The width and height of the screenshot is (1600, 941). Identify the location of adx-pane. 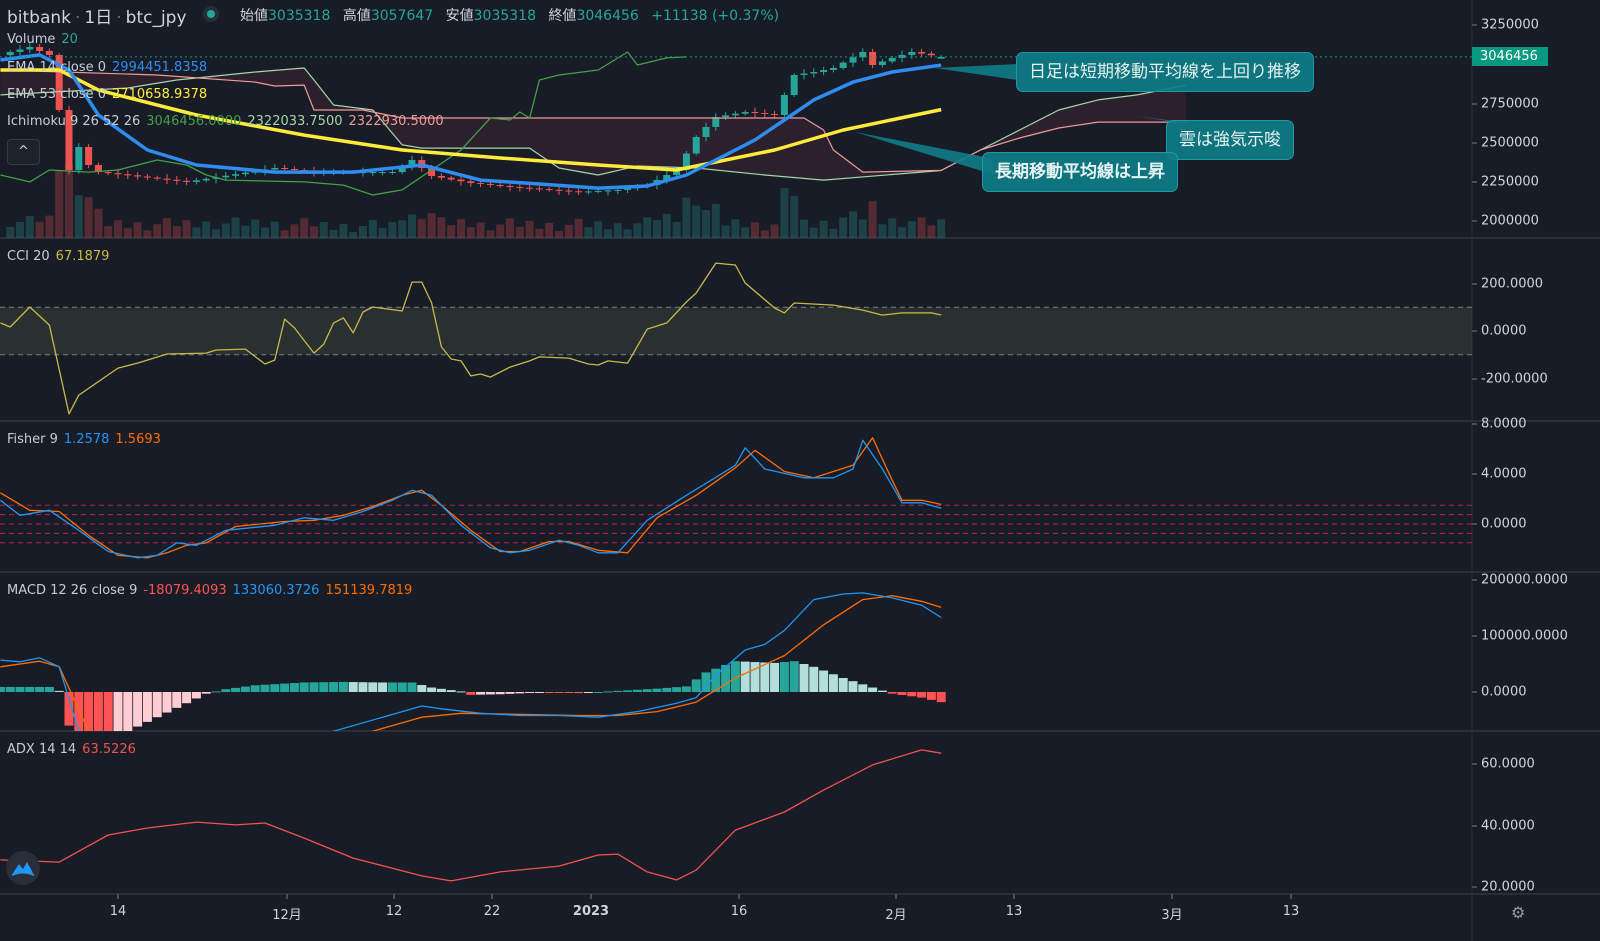
(471, 815).